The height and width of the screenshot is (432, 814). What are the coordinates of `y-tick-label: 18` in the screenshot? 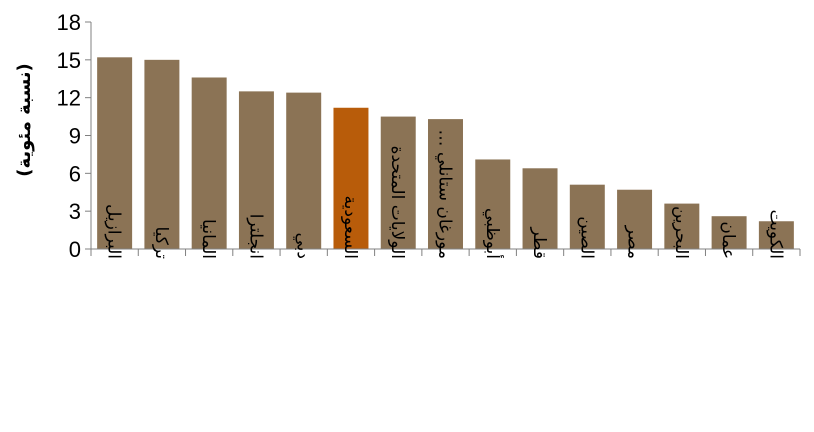 It's located at (69, 22).